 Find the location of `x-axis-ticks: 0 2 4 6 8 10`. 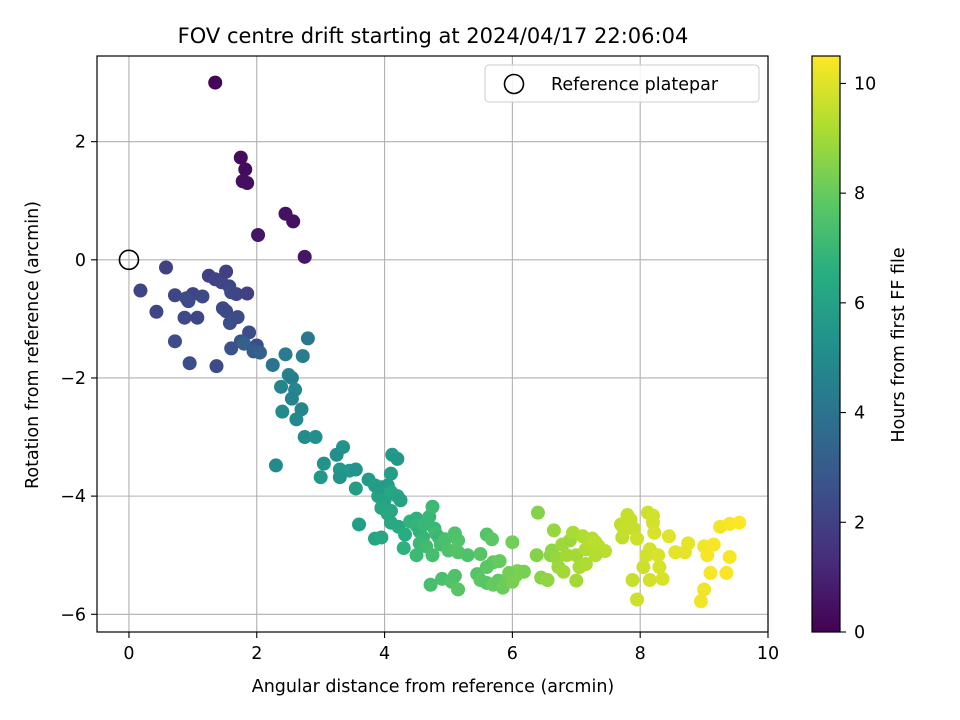

x-axis-ticks: 0 2 4 6 8 10 is located at coordinates (451, 648).